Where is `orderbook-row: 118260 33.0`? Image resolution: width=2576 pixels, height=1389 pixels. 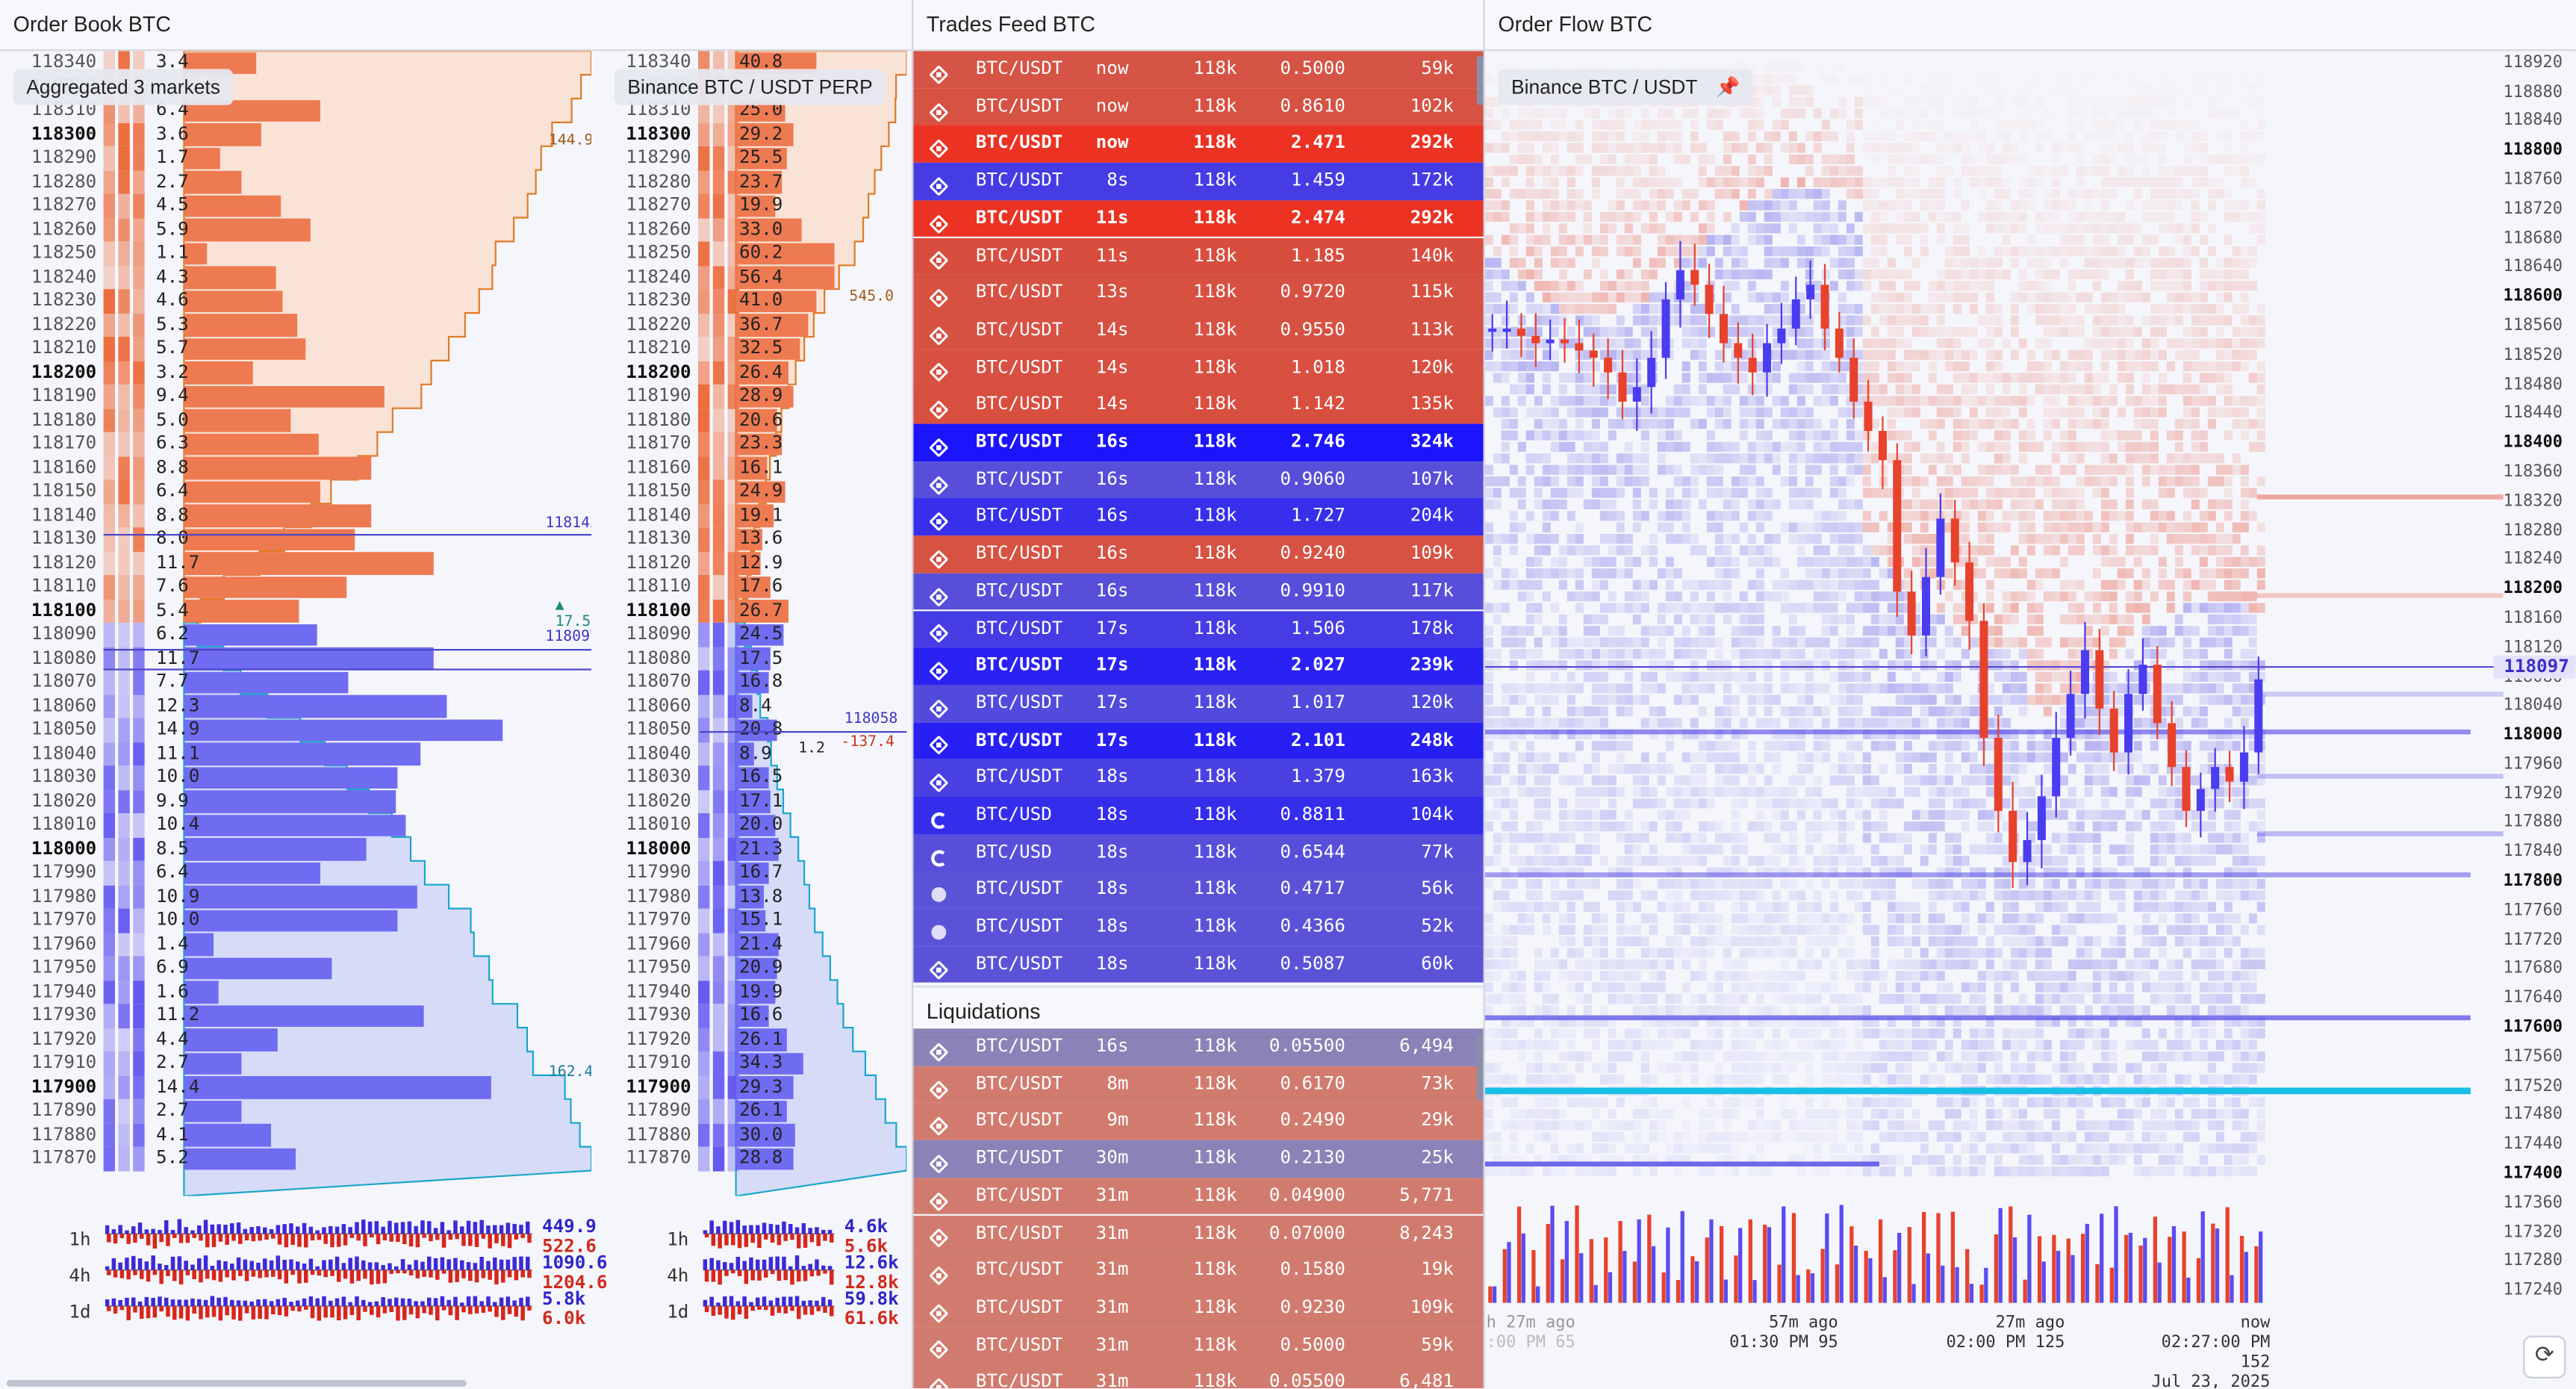 orderbook-row: 118260 33.0 is located at coordinates (750, 230).